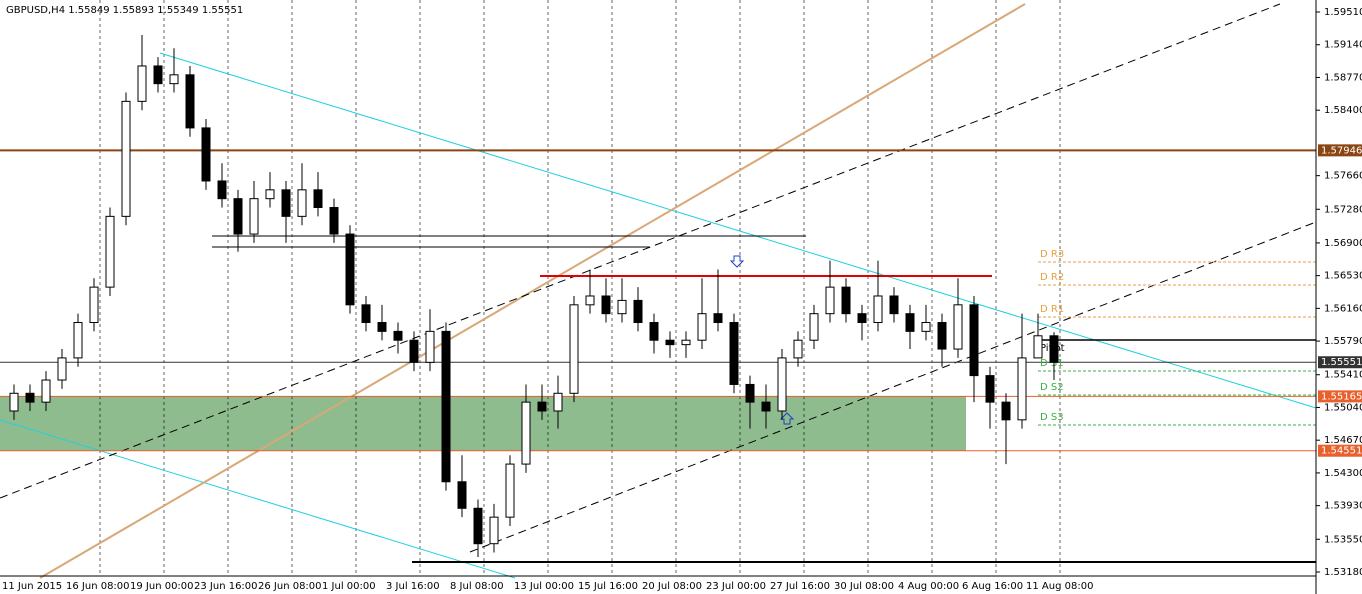 The height and width of the screenshot is (594, 1362). What do you see at coordinates (1343, 407) in the screenshot?
I see `y-tick-label: 1.55040` at bounding box center [1343, 407].